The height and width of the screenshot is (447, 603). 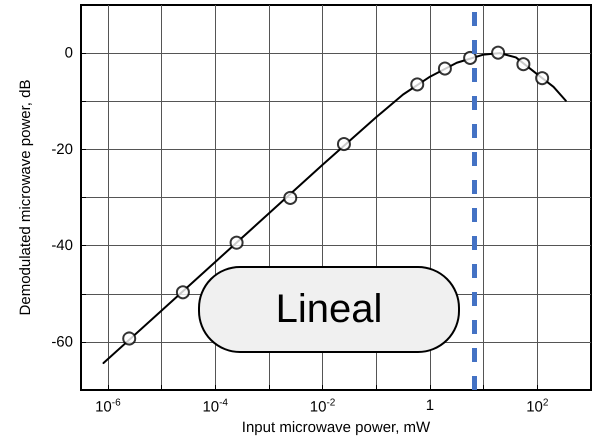 What do you see at coordinates (68, 53) in the screenshot?
I see `y-tick-label: 0` at bounding box center [68, 53].